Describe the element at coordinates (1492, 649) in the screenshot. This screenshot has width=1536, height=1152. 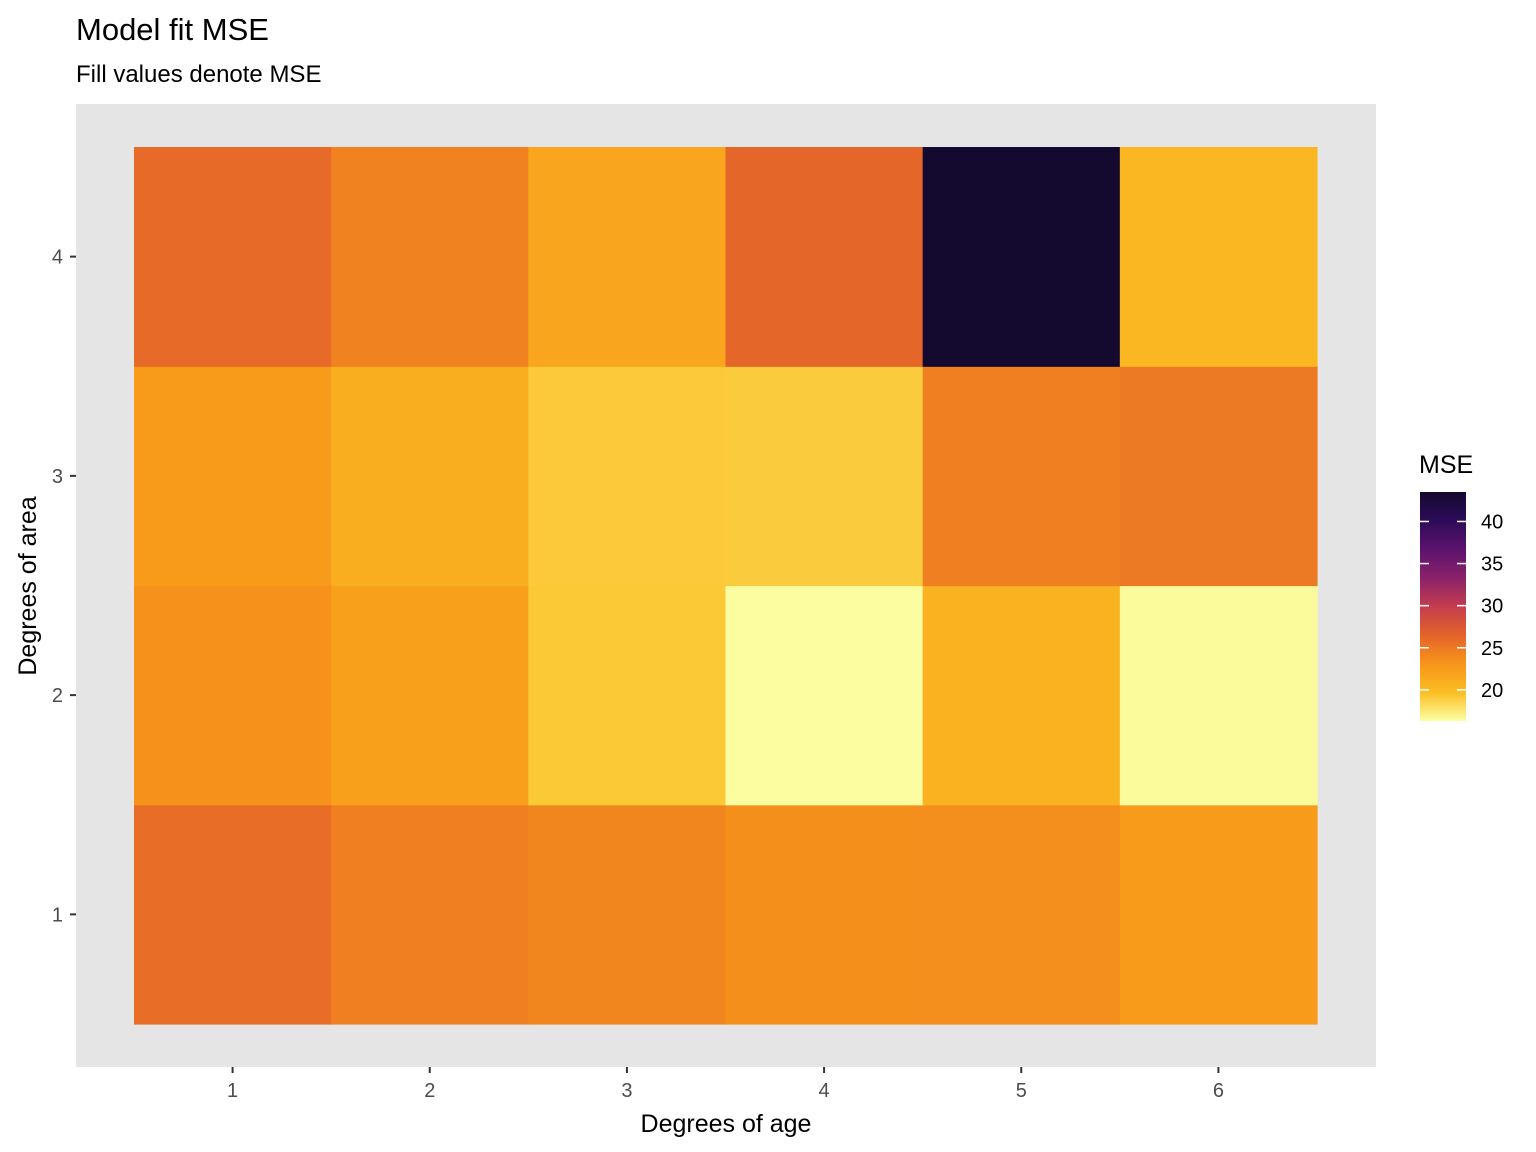
I see `legend-tick-label: 25` at that location.